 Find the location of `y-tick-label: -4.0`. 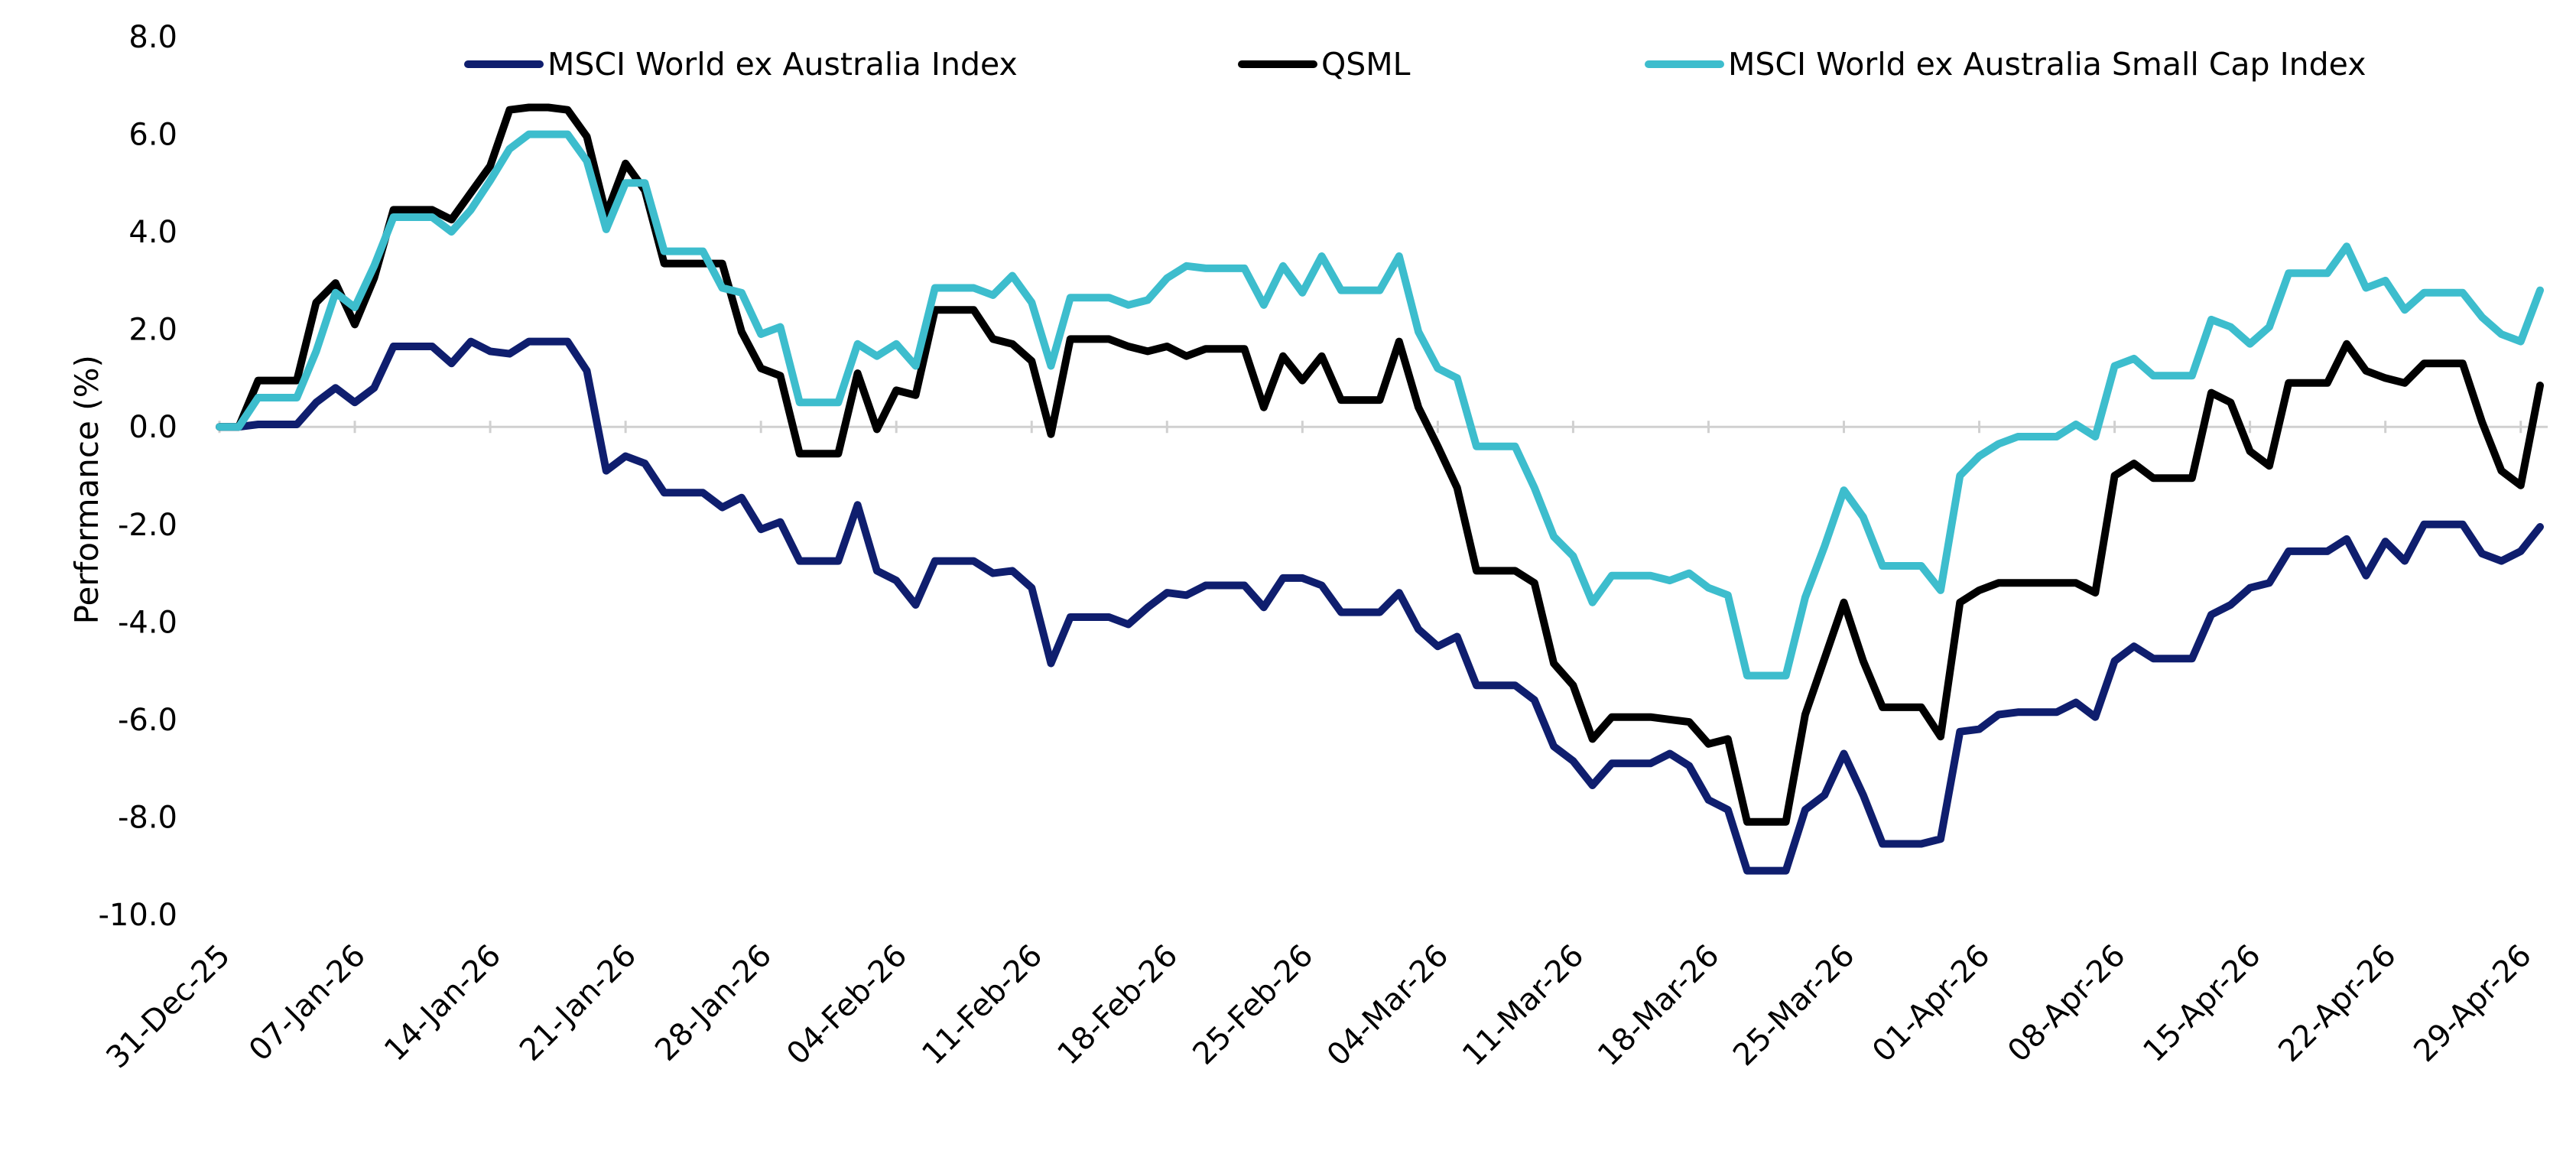

y-tick-label: -4.0 is located at coordinates (148, 622).